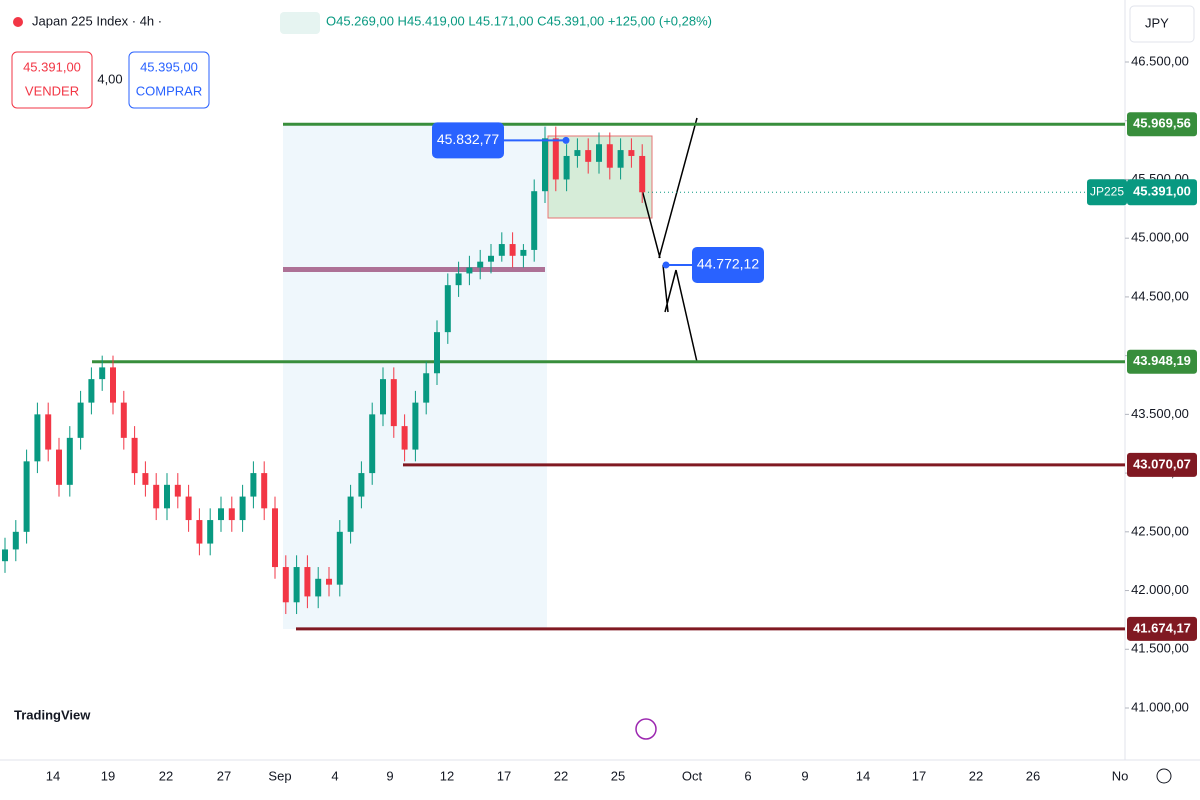 Image resolution: width=1200 pixels, height=800 pixels. I want to click on y-tick-label: 42.000,00, so click(1160, 589).